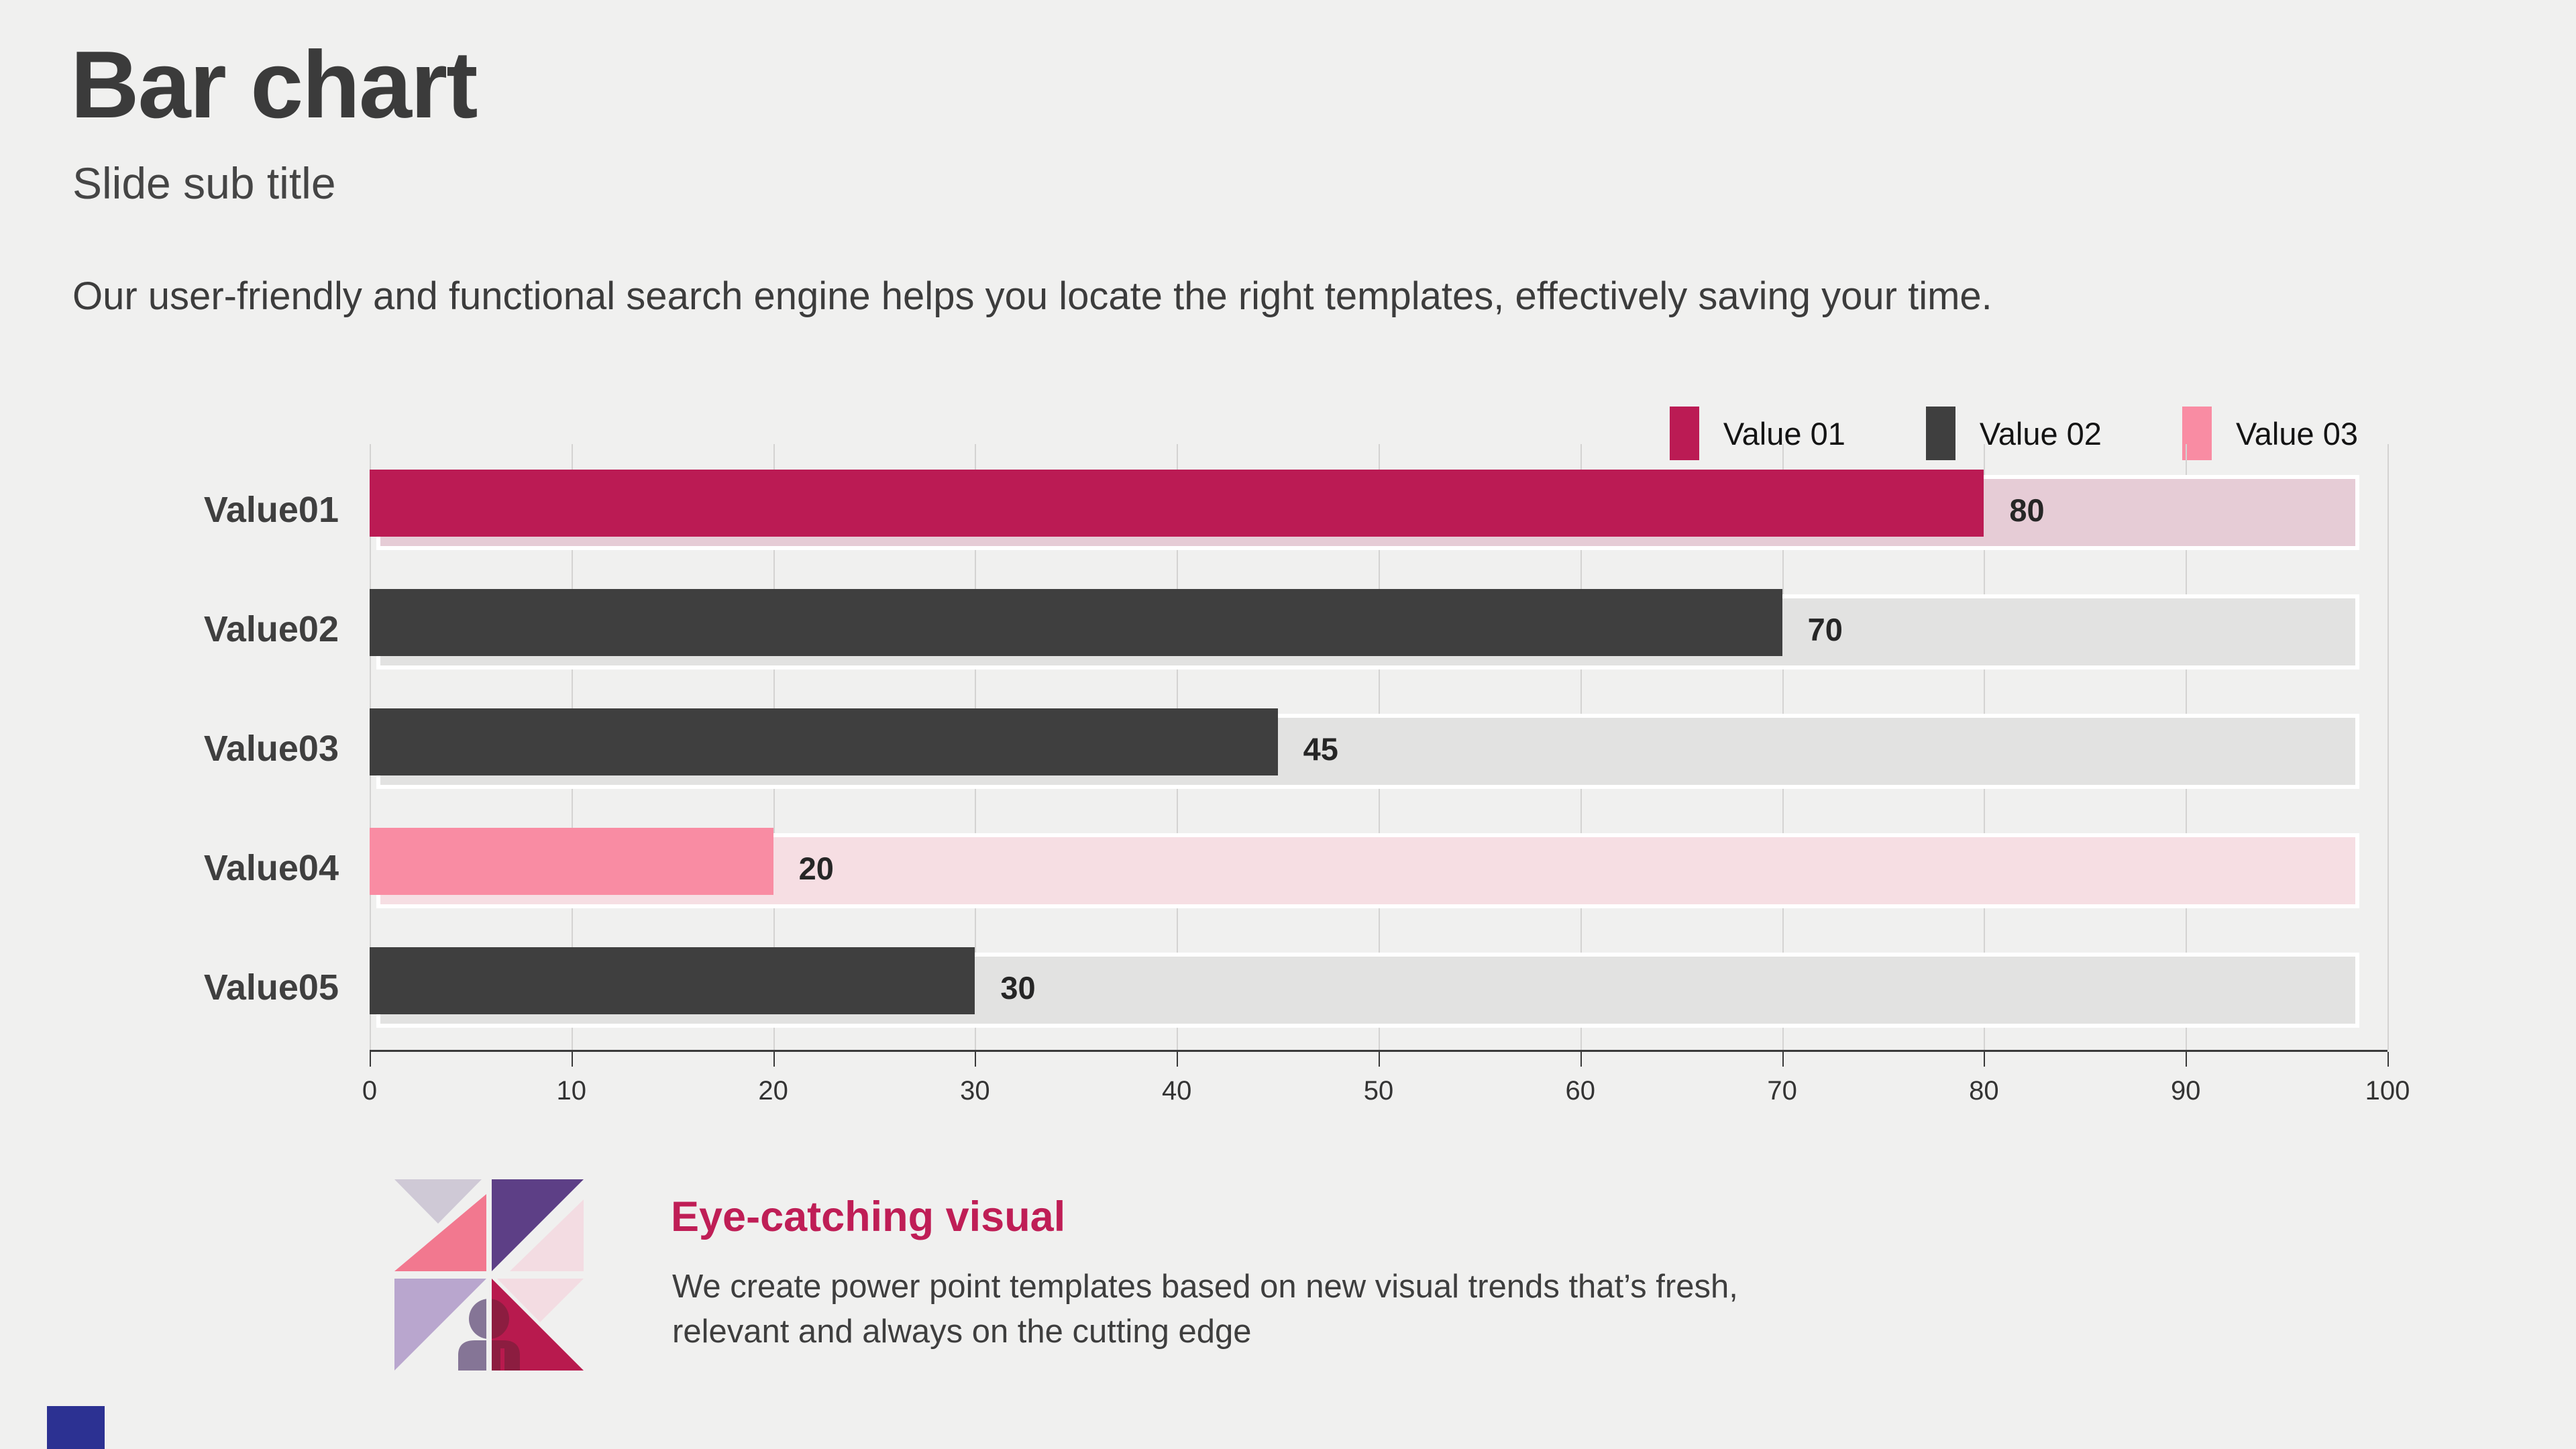  I want to click on category-label: Value02, so click(271, 629).